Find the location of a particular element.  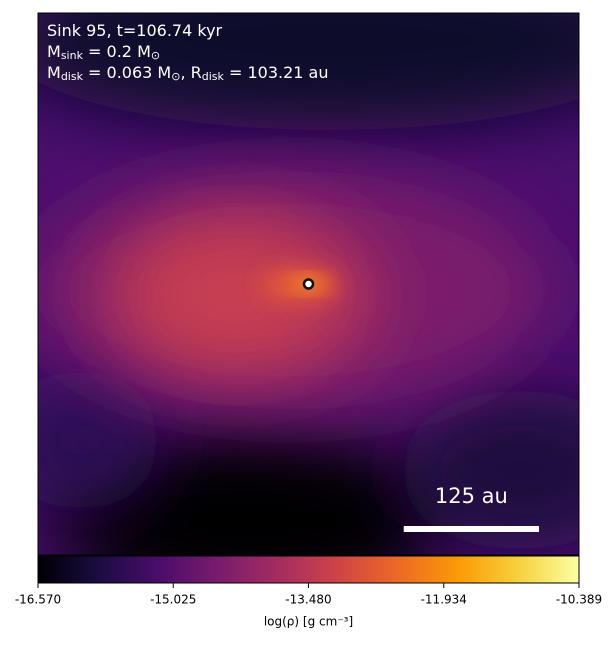

annotation: Sink 95, t=106.74 kyr is located at coordinates (135, 30).